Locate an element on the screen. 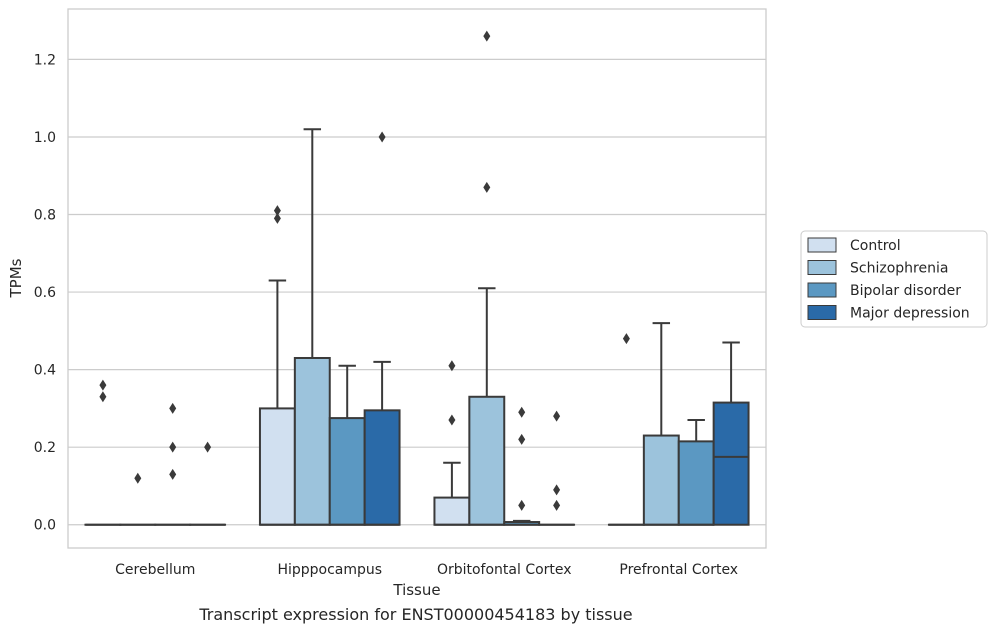  y-tick-label: 1.0 is located at coordinates (45, 138).